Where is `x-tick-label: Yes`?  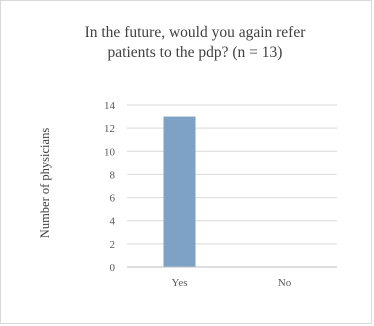
x-tick-label: Yes is located at coordinates (179, 283).